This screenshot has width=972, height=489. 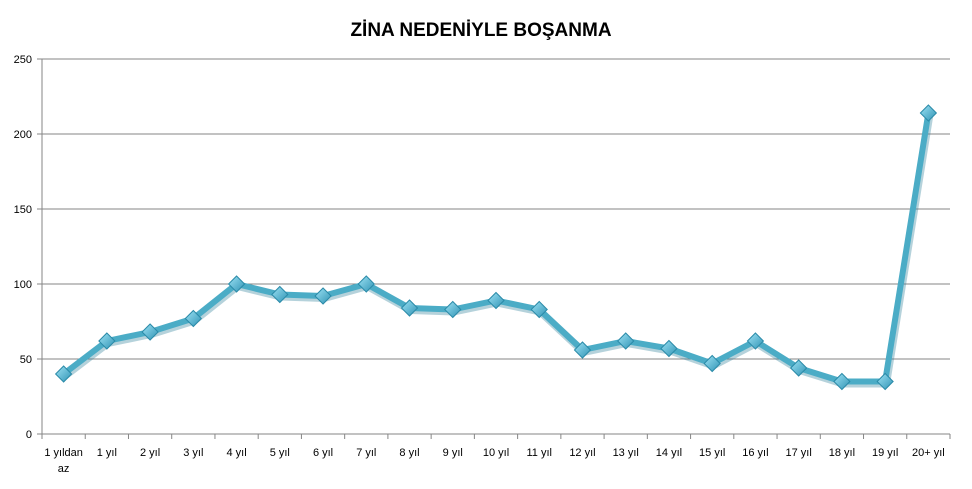 What do you see at coordinates (150, 453) in the screenshot?
I see `x-tick-label: 2 yıl` at bounding box center [150, 453].